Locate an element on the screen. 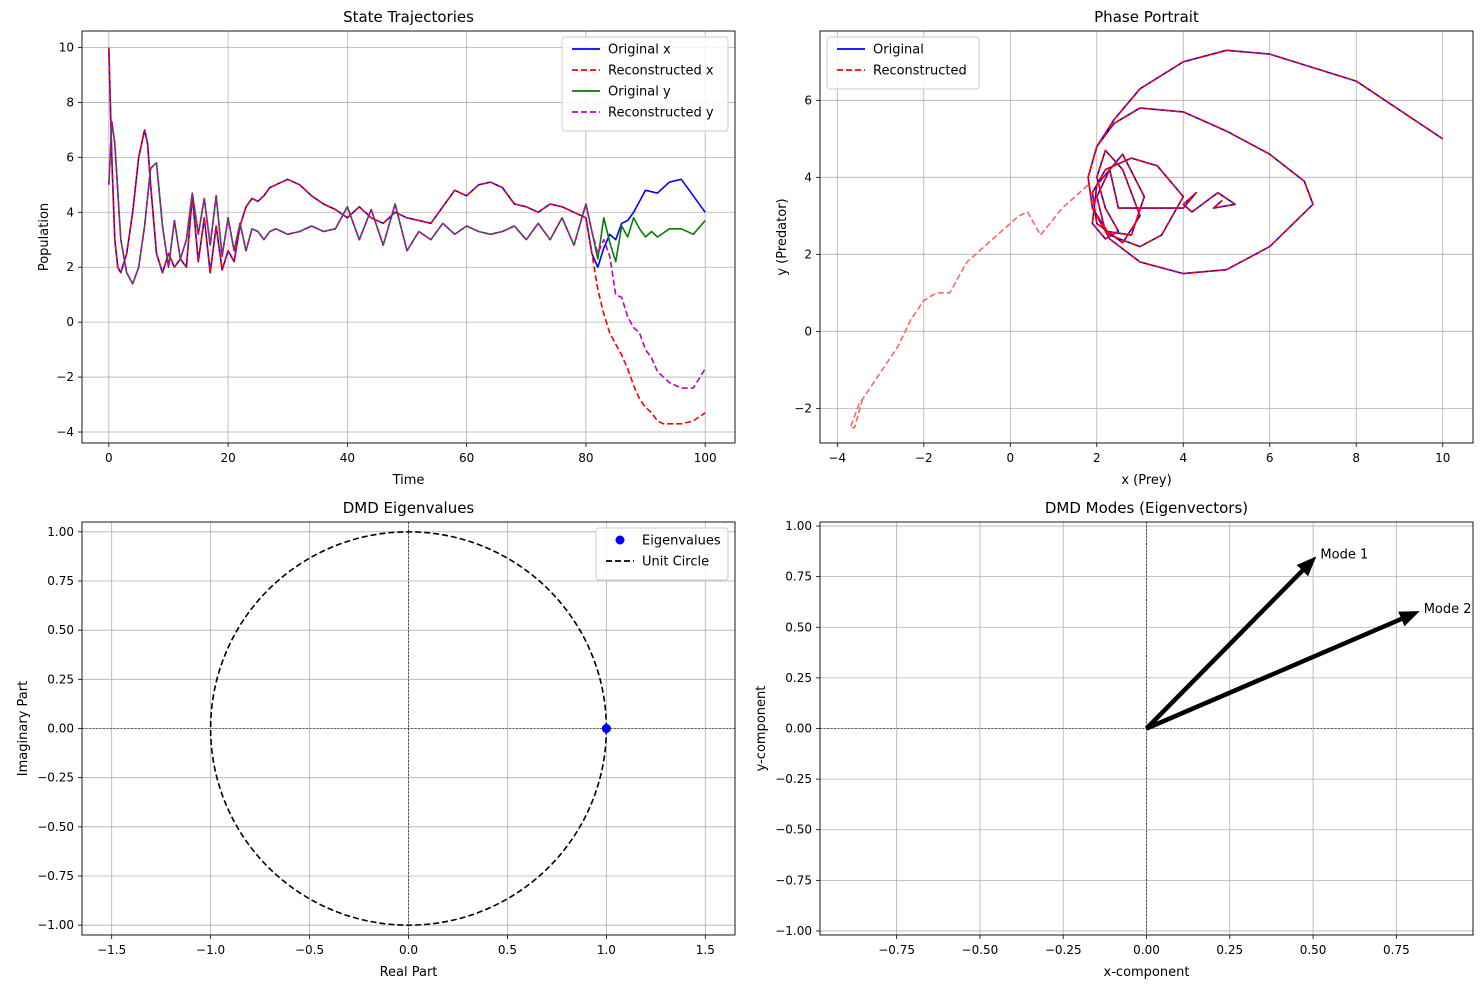  mode-label-2: Mode 2 is located at coordinates (1448, 609).